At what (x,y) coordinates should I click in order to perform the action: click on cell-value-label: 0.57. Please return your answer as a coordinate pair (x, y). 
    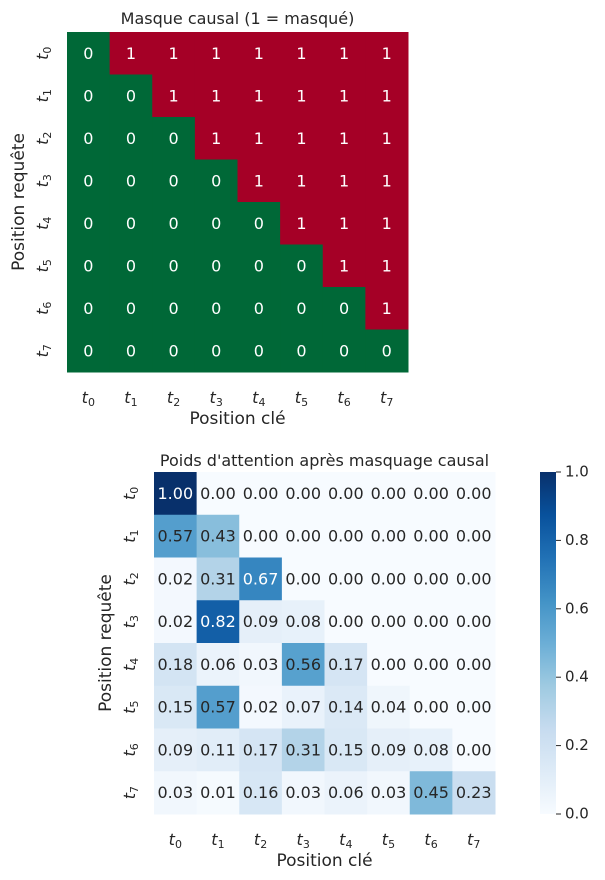
    Looking at the image, I should click on (218, 707).